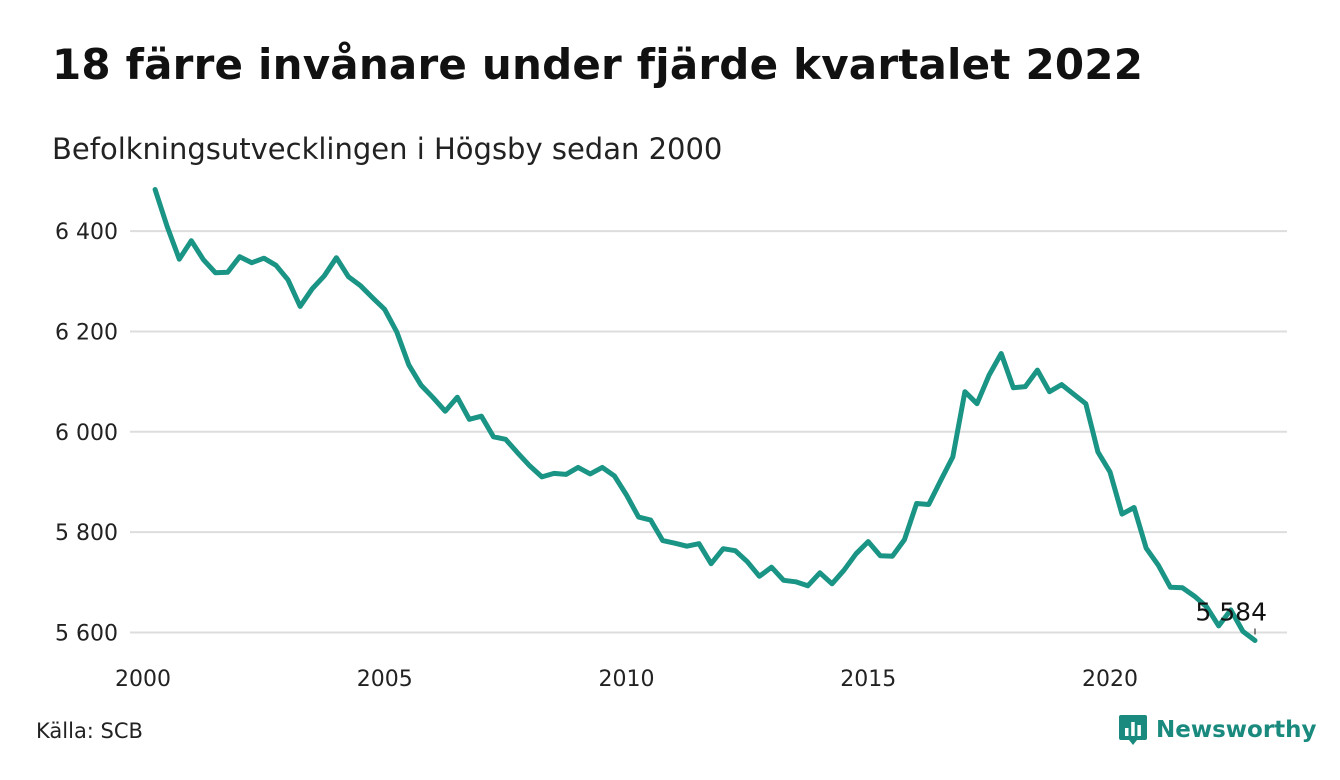 This screenshot has width=1340, height=780. Describe the element at coordinates (86, 232) in the screenshot. I see `y-tick-label: 6 400` at that location.